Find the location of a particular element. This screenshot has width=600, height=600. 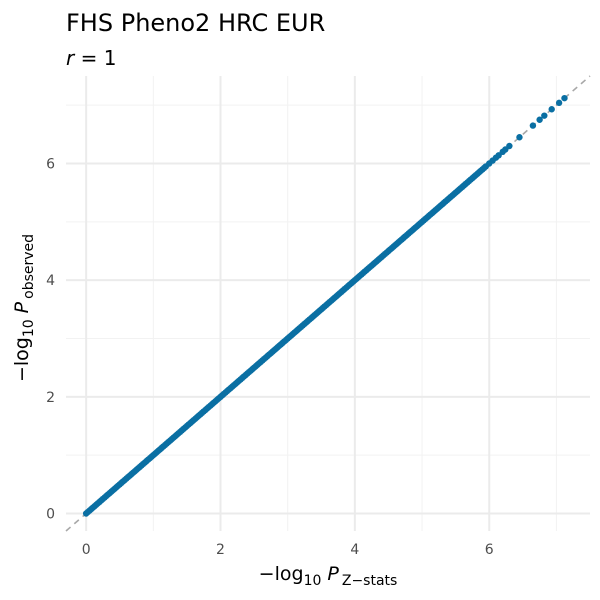

subtitle-variable: r is located at coordinates (71, 58).